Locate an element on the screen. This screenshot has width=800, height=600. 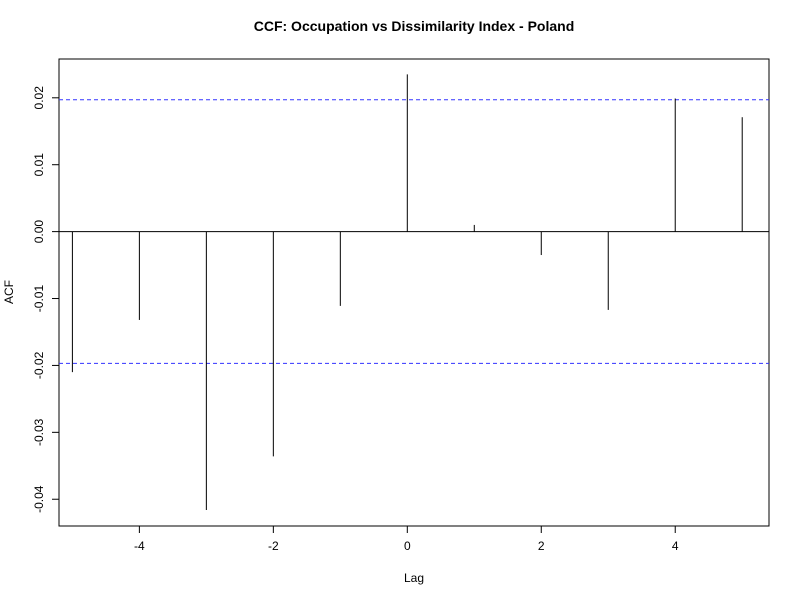
y-tick-label: -0.04 is located at coordinates (39, 499).